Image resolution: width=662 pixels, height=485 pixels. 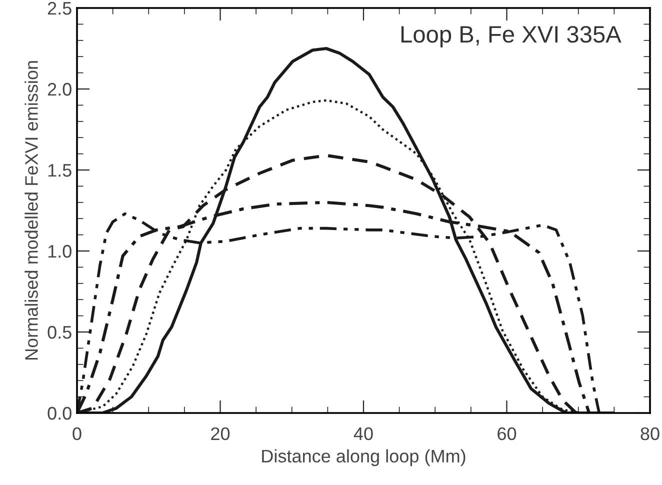 I want to click on y-tick-label: 1.0, so click(x=60, y=251).